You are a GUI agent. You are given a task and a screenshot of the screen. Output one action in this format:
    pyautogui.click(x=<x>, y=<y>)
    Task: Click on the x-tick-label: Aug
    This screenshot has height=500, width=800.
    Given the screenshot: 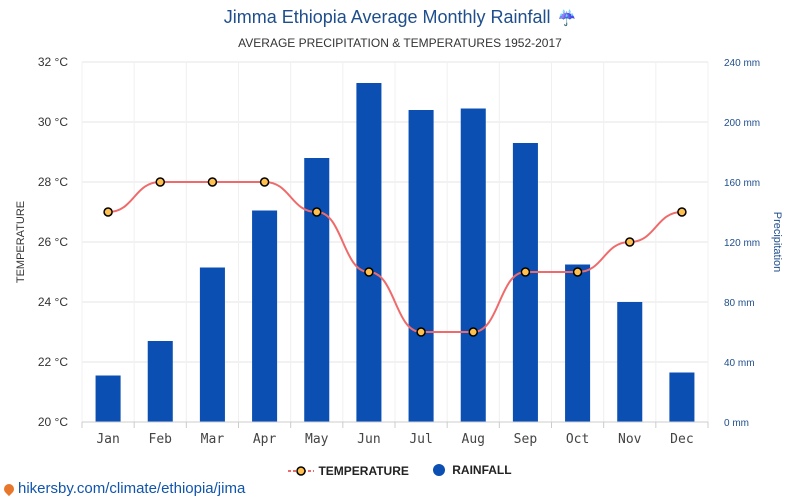 What is the action you would take?
    pyautogui.click(x=473, y=439)
    